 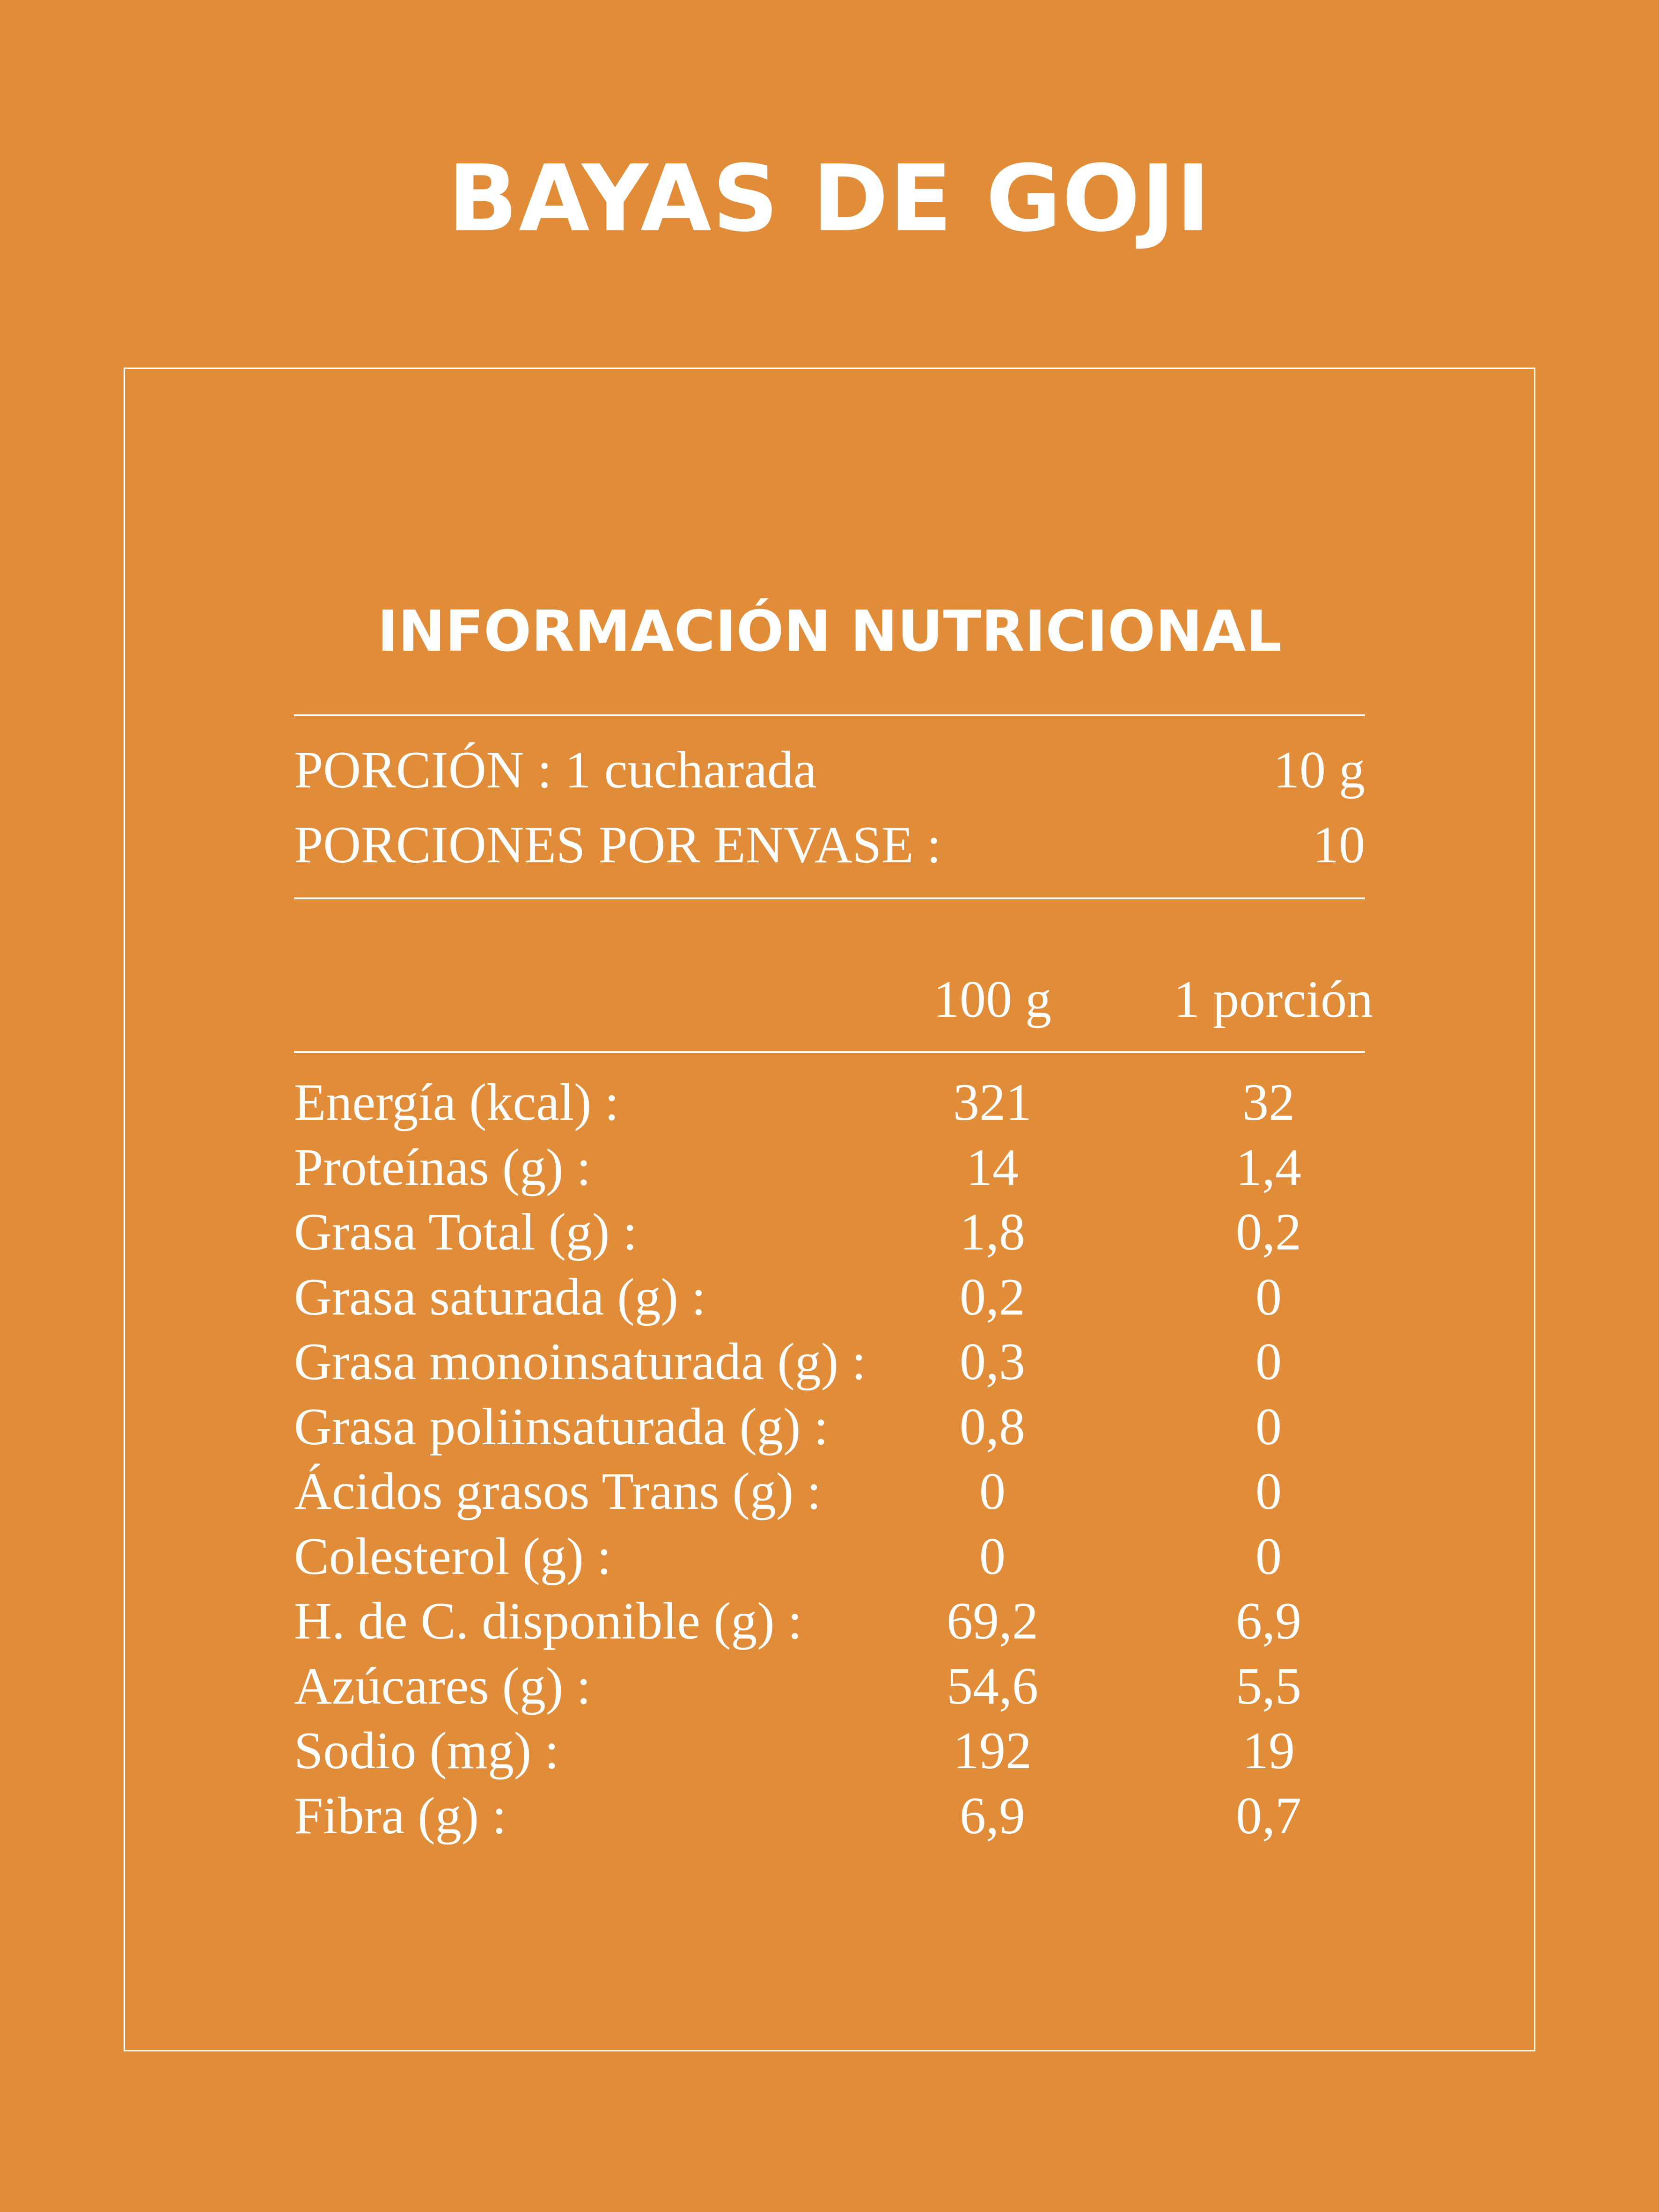 I want to click on nutrition-heading: INFORMACIÓN NUTRICIONAL, so click(x=829, y=631).